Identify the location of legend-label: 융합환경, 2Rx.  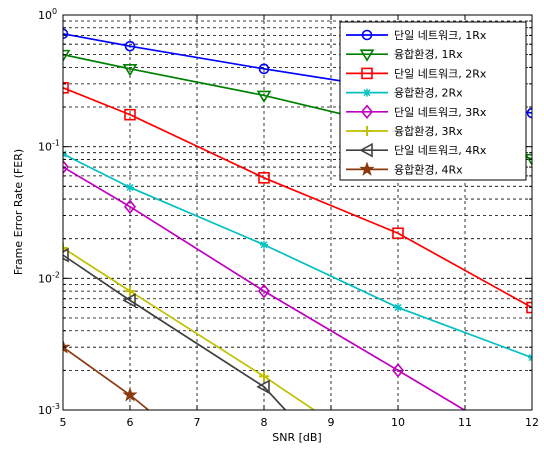
(428, 93).